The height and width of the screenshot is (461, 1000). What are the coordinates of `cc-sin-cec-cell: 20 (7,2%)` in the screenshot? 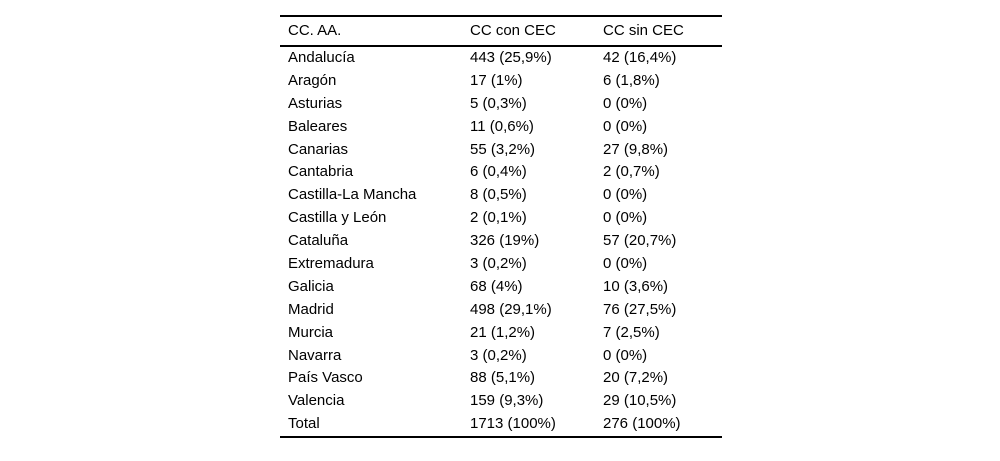 It's located at (636, 378).